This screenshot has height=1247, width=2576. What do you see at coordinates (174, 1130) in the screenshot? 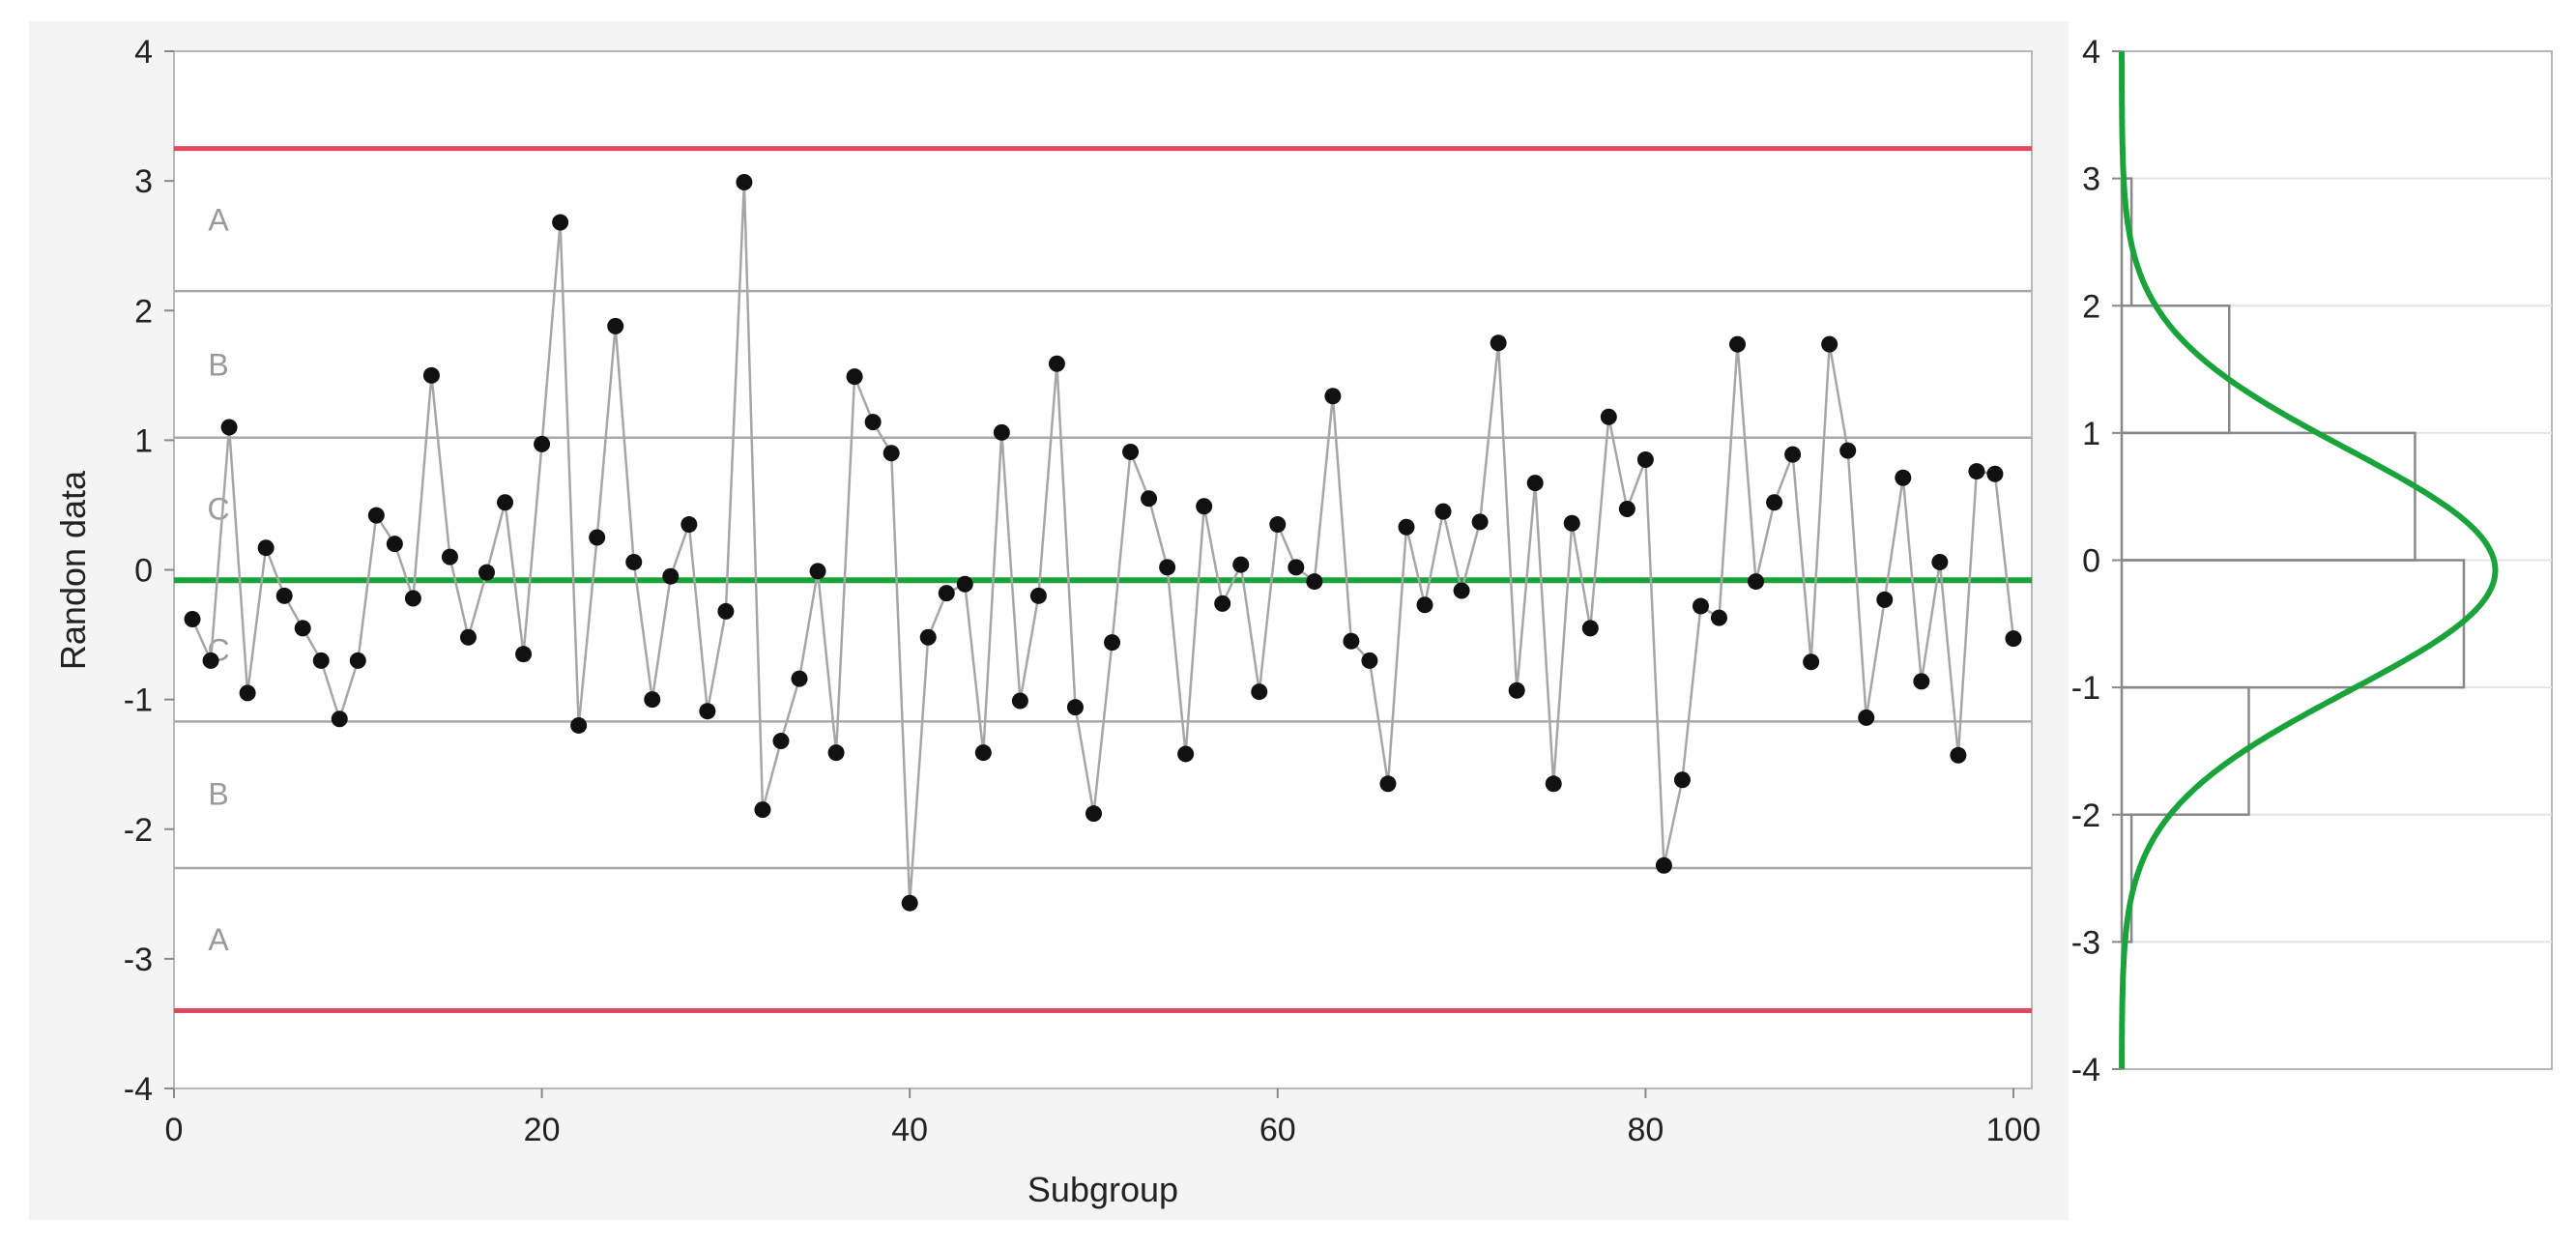
I see `x-tick-label: 0` at bounding box center [174, 1130].